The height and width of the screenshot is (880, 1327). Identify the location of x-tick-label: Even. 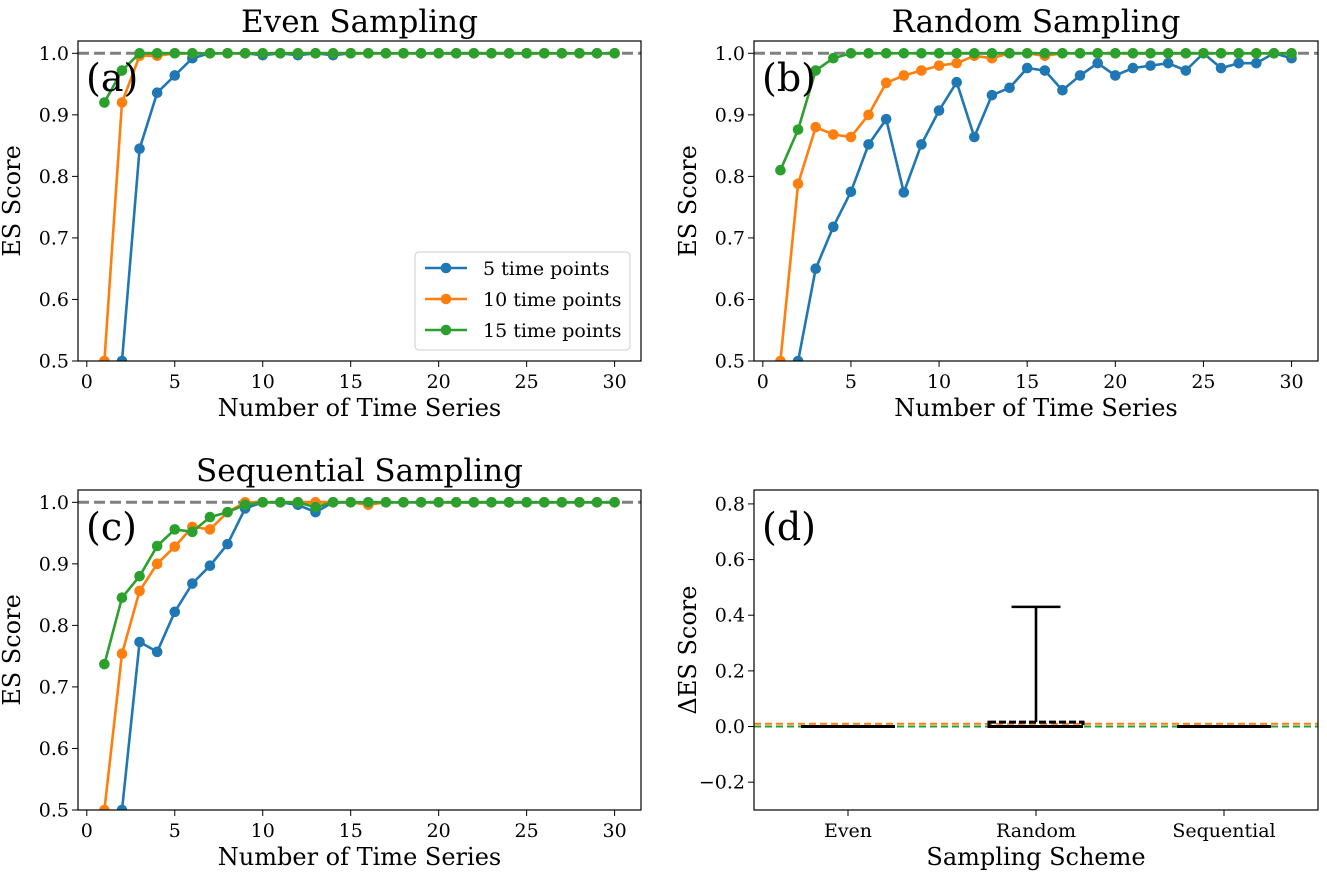
(848, 831).